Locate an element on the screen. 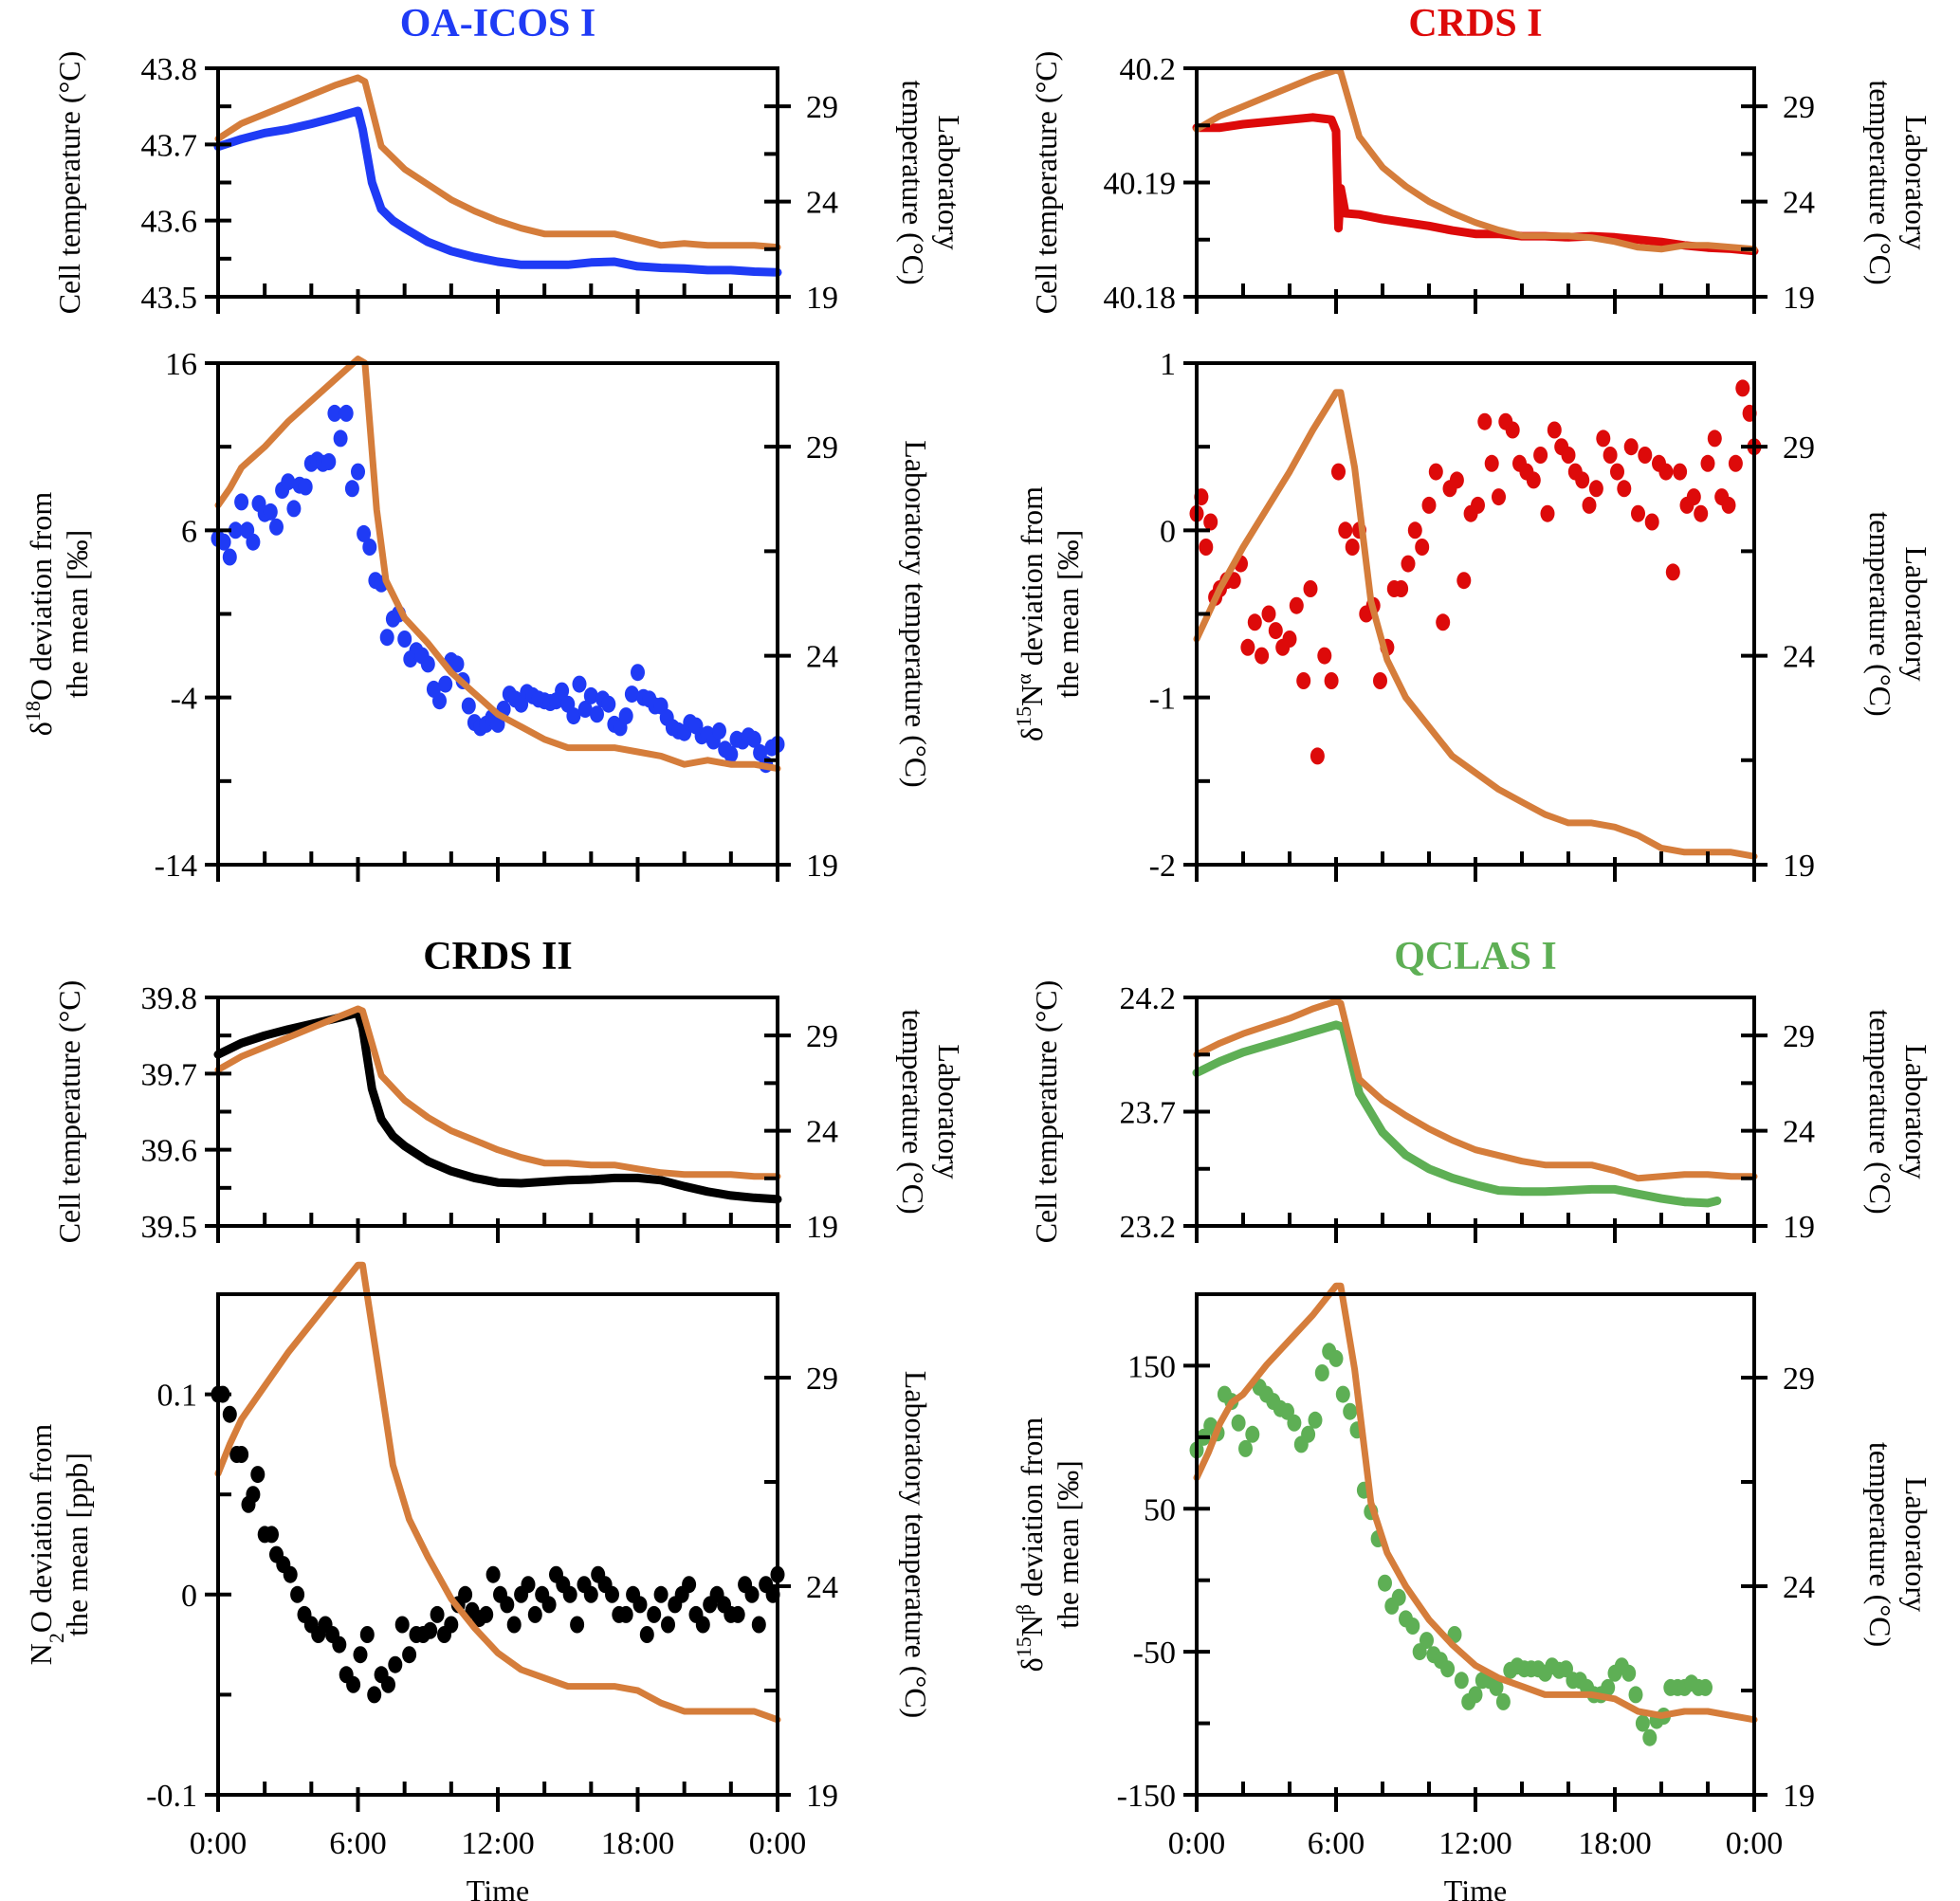 This screenshot has height=1901, width=1960. y-tick-label: 39.5 is located at coordinates (169, 1227).